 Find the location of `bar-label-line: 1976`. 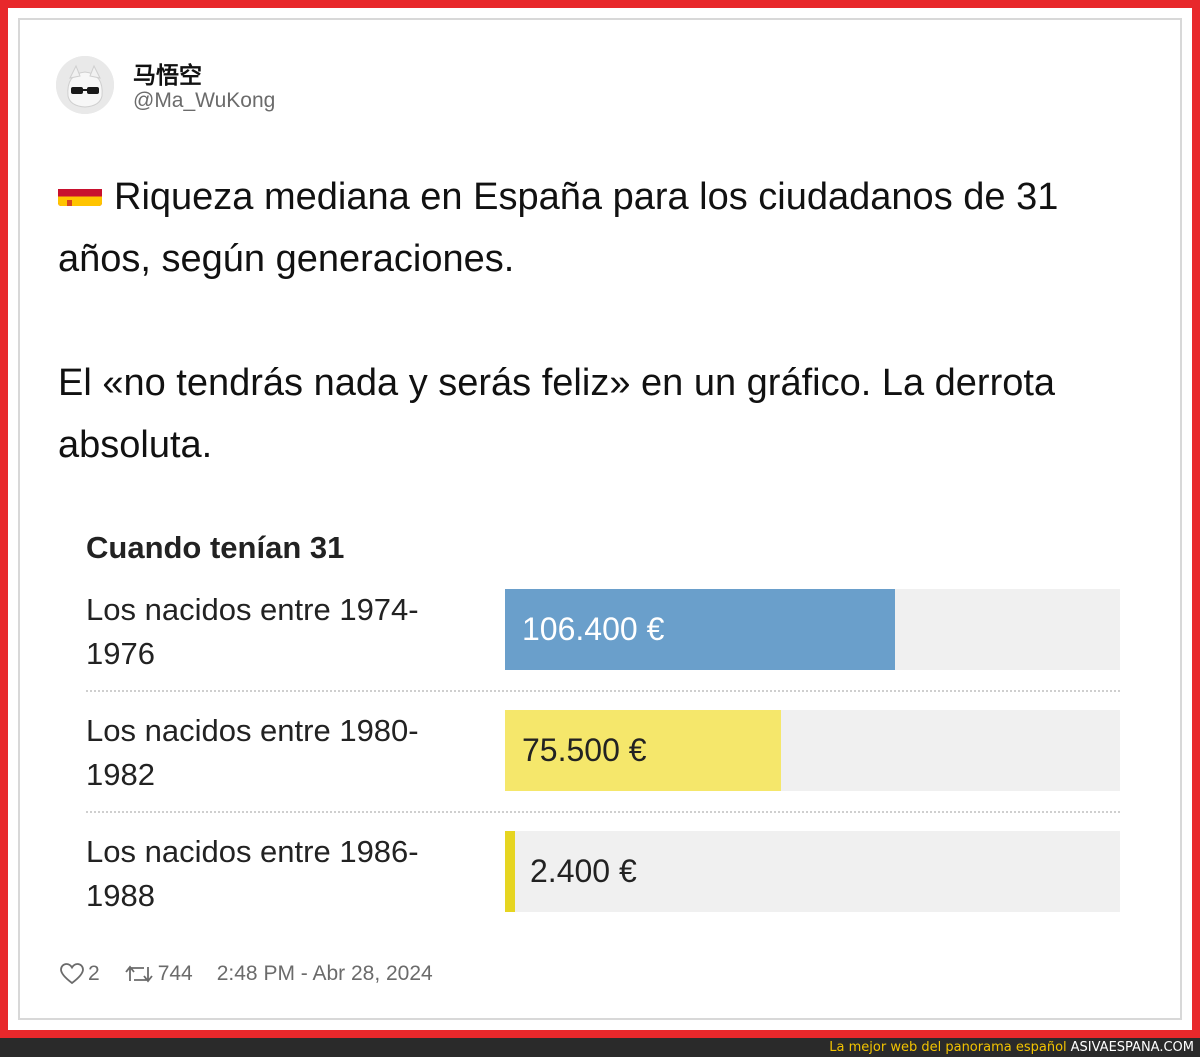

bar-label-line: 1976 is located at coordinates (120, 653).